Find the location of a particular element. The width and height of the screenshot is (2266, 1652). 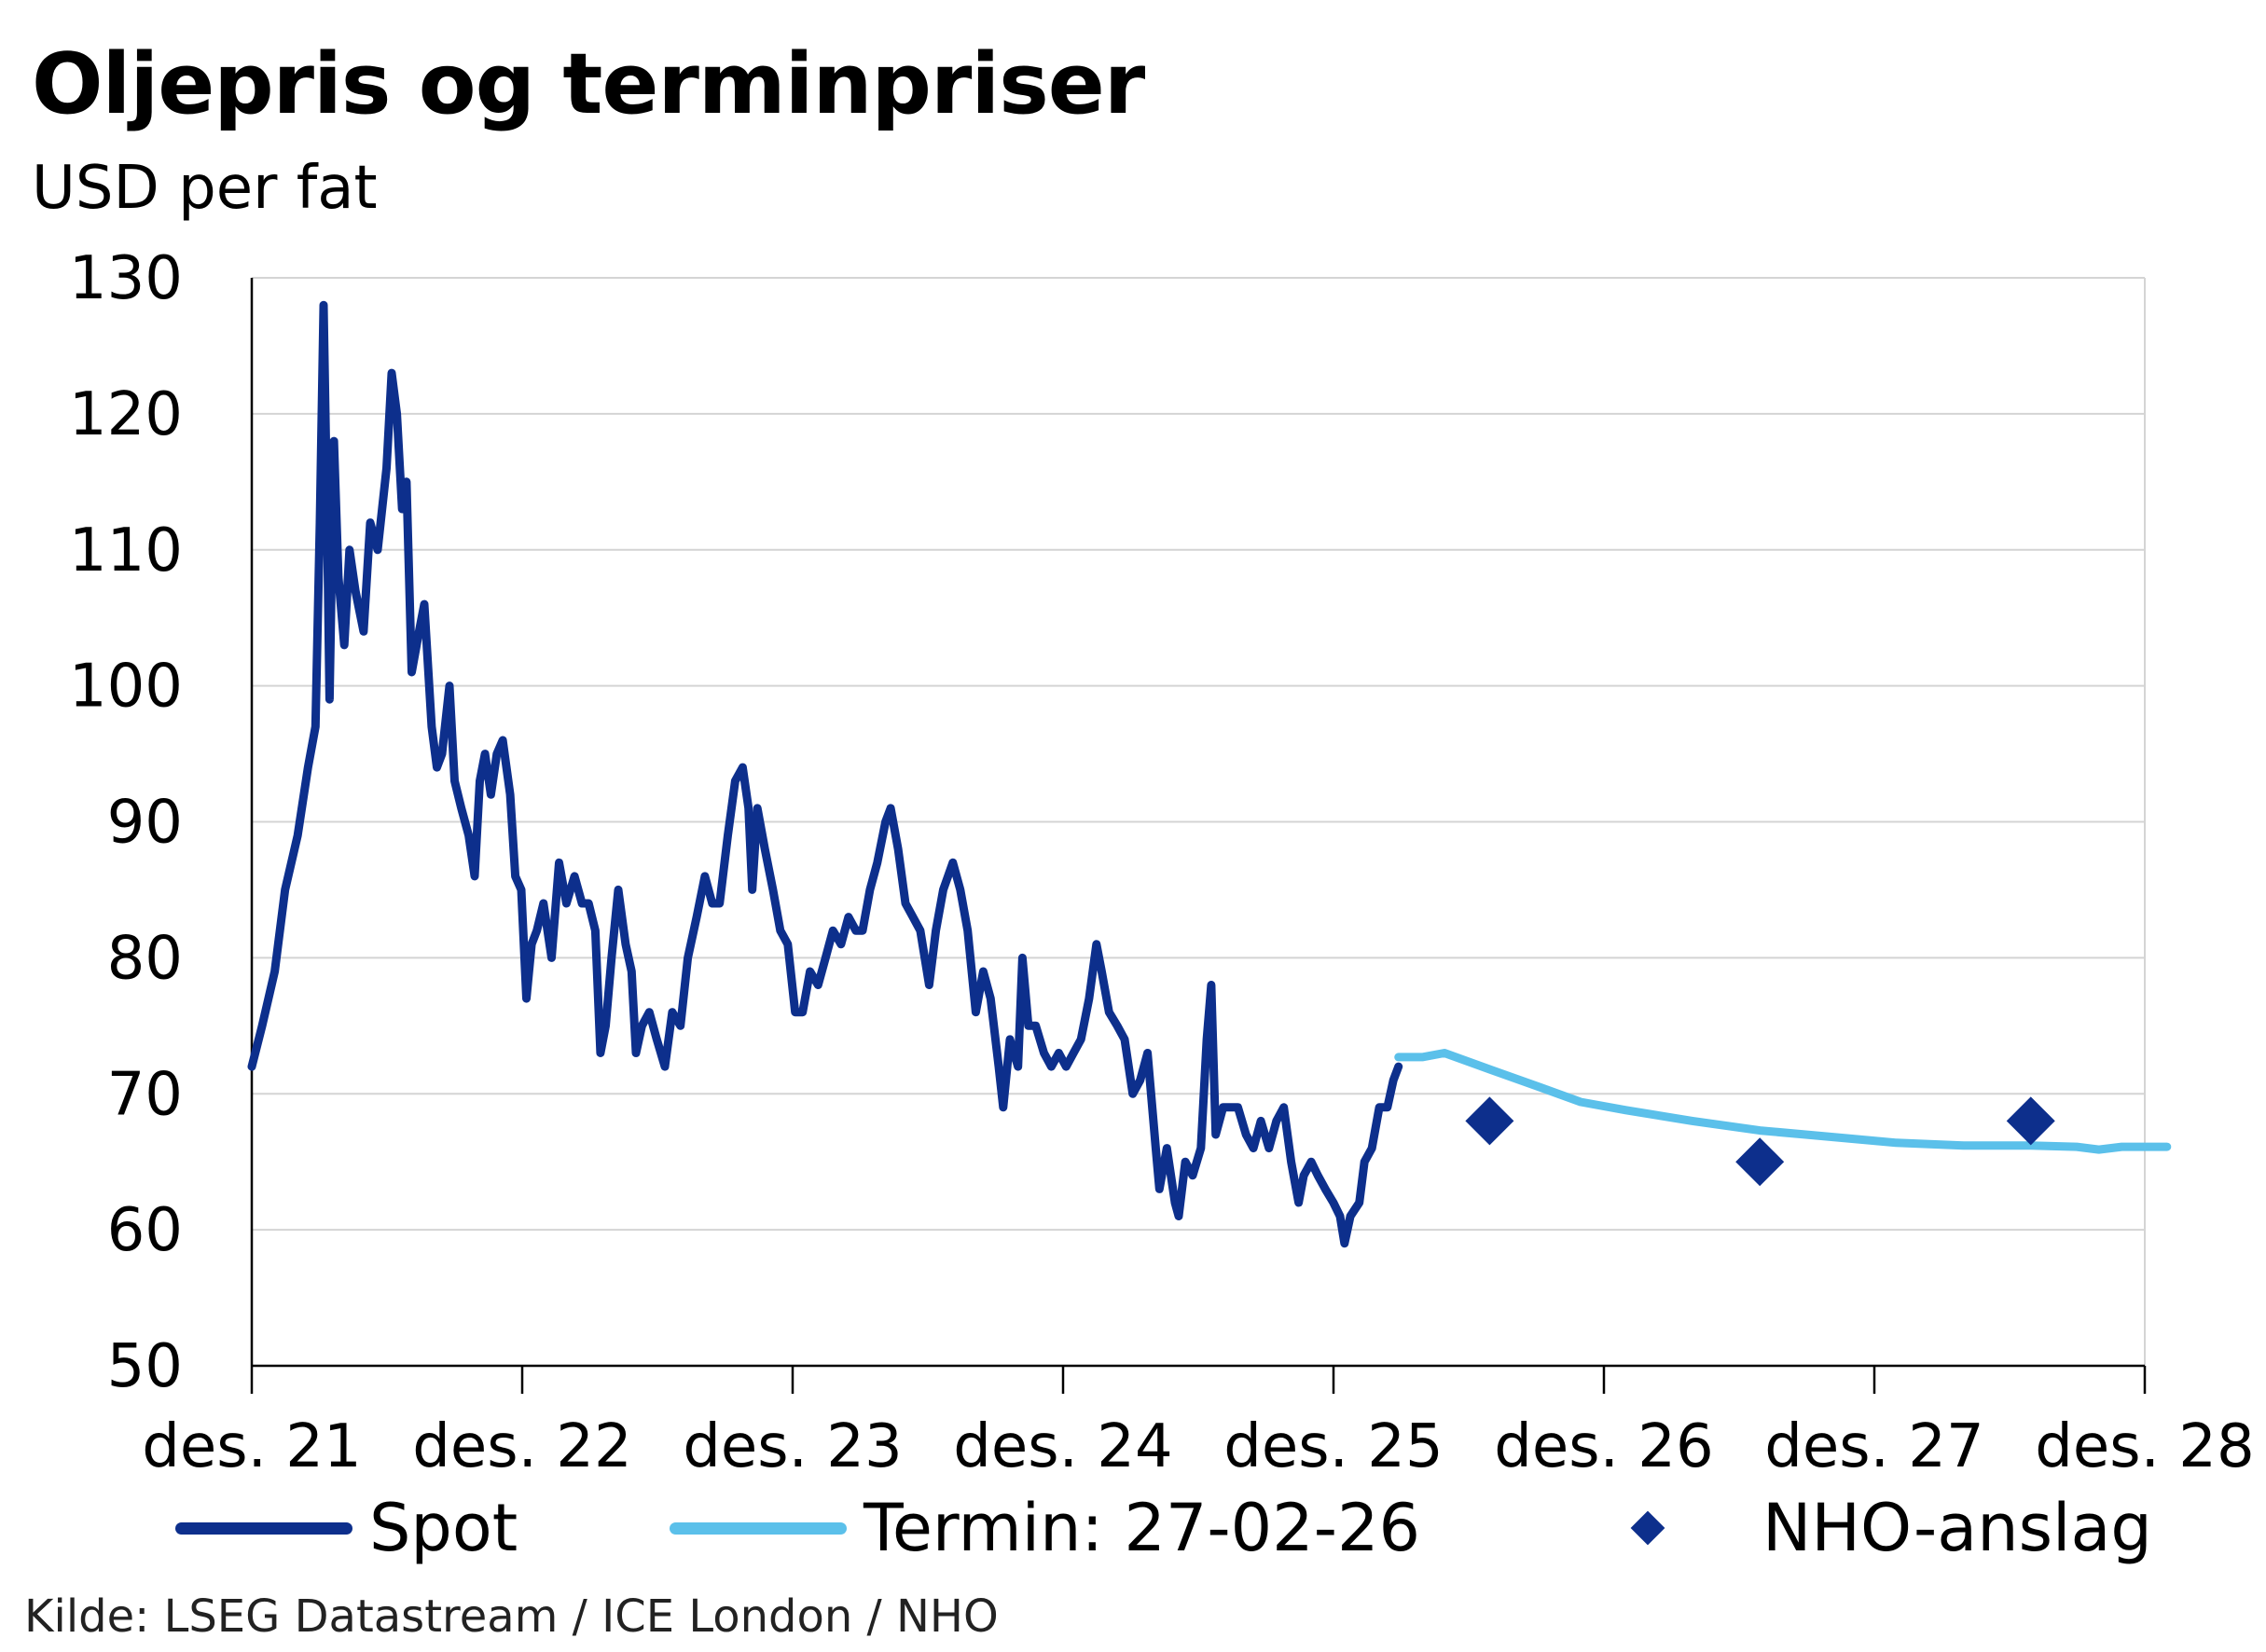

legend-item-termin: Termin: 27-02-26 is located at coordinates (1045, 1528).